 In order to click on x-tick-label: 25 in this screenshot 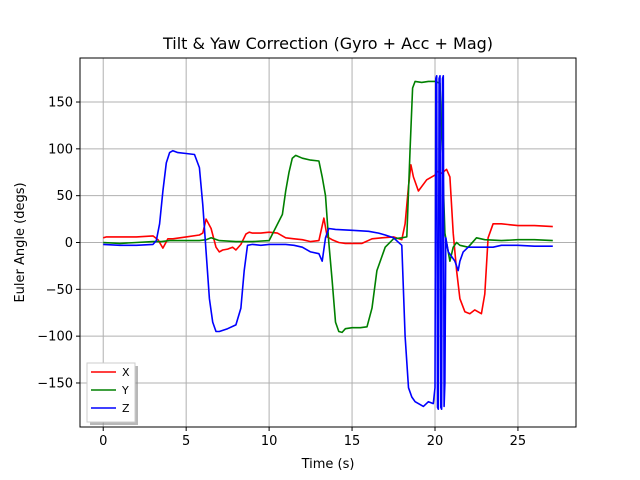, I will do `click(518, 441)`.